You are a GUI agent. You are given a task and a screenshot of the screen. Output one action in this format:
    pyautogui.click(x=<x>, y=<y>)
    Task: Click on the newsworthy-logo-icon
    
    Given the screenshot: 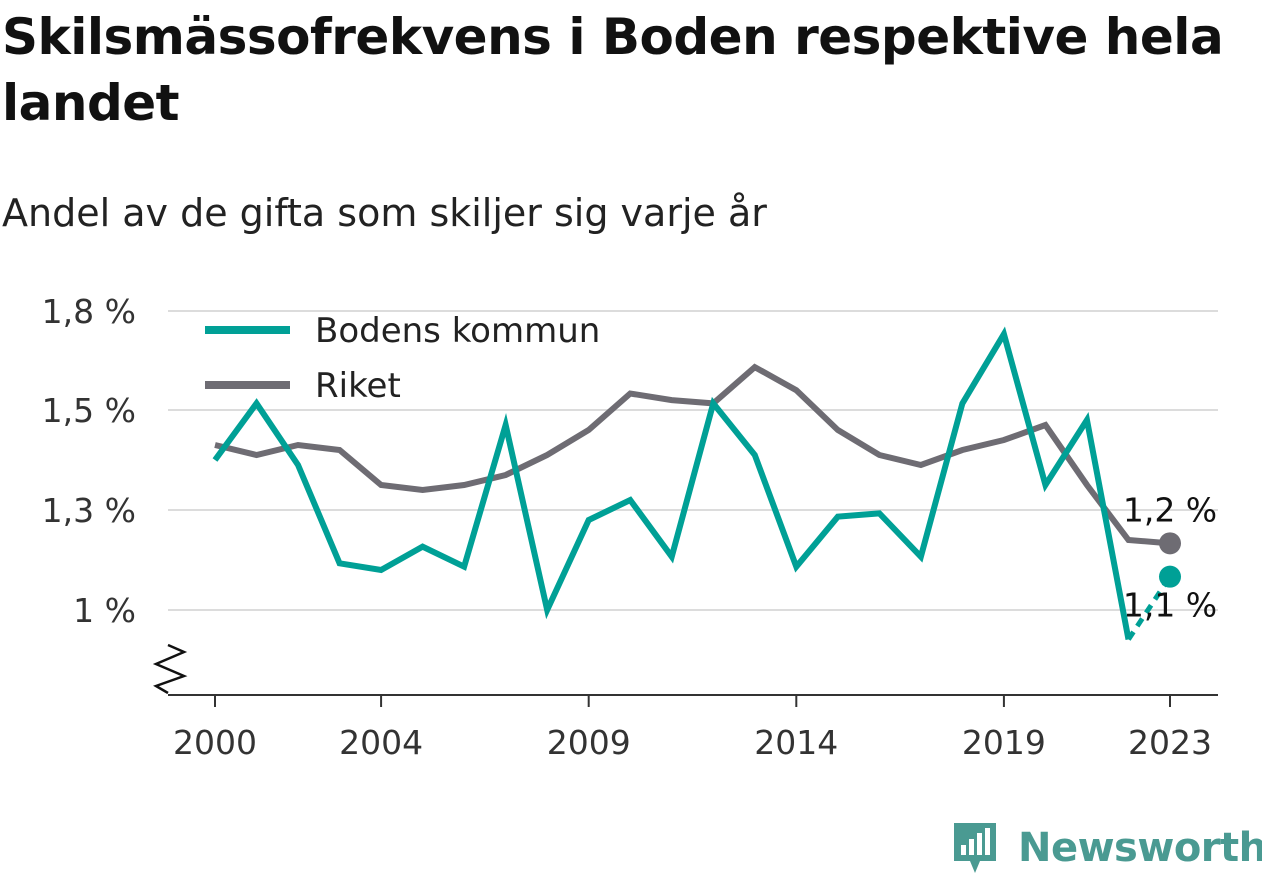 What is the action you would take?
    pyautogui.click(x=975, y=848)
    